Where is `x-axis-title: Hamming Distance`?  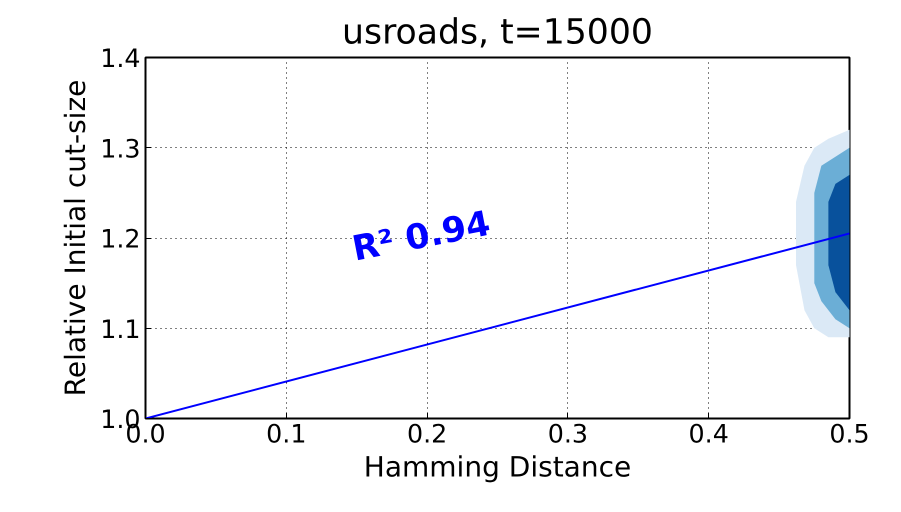 x-axis-title: Hamming Distance is located at coordinates (498, 467).